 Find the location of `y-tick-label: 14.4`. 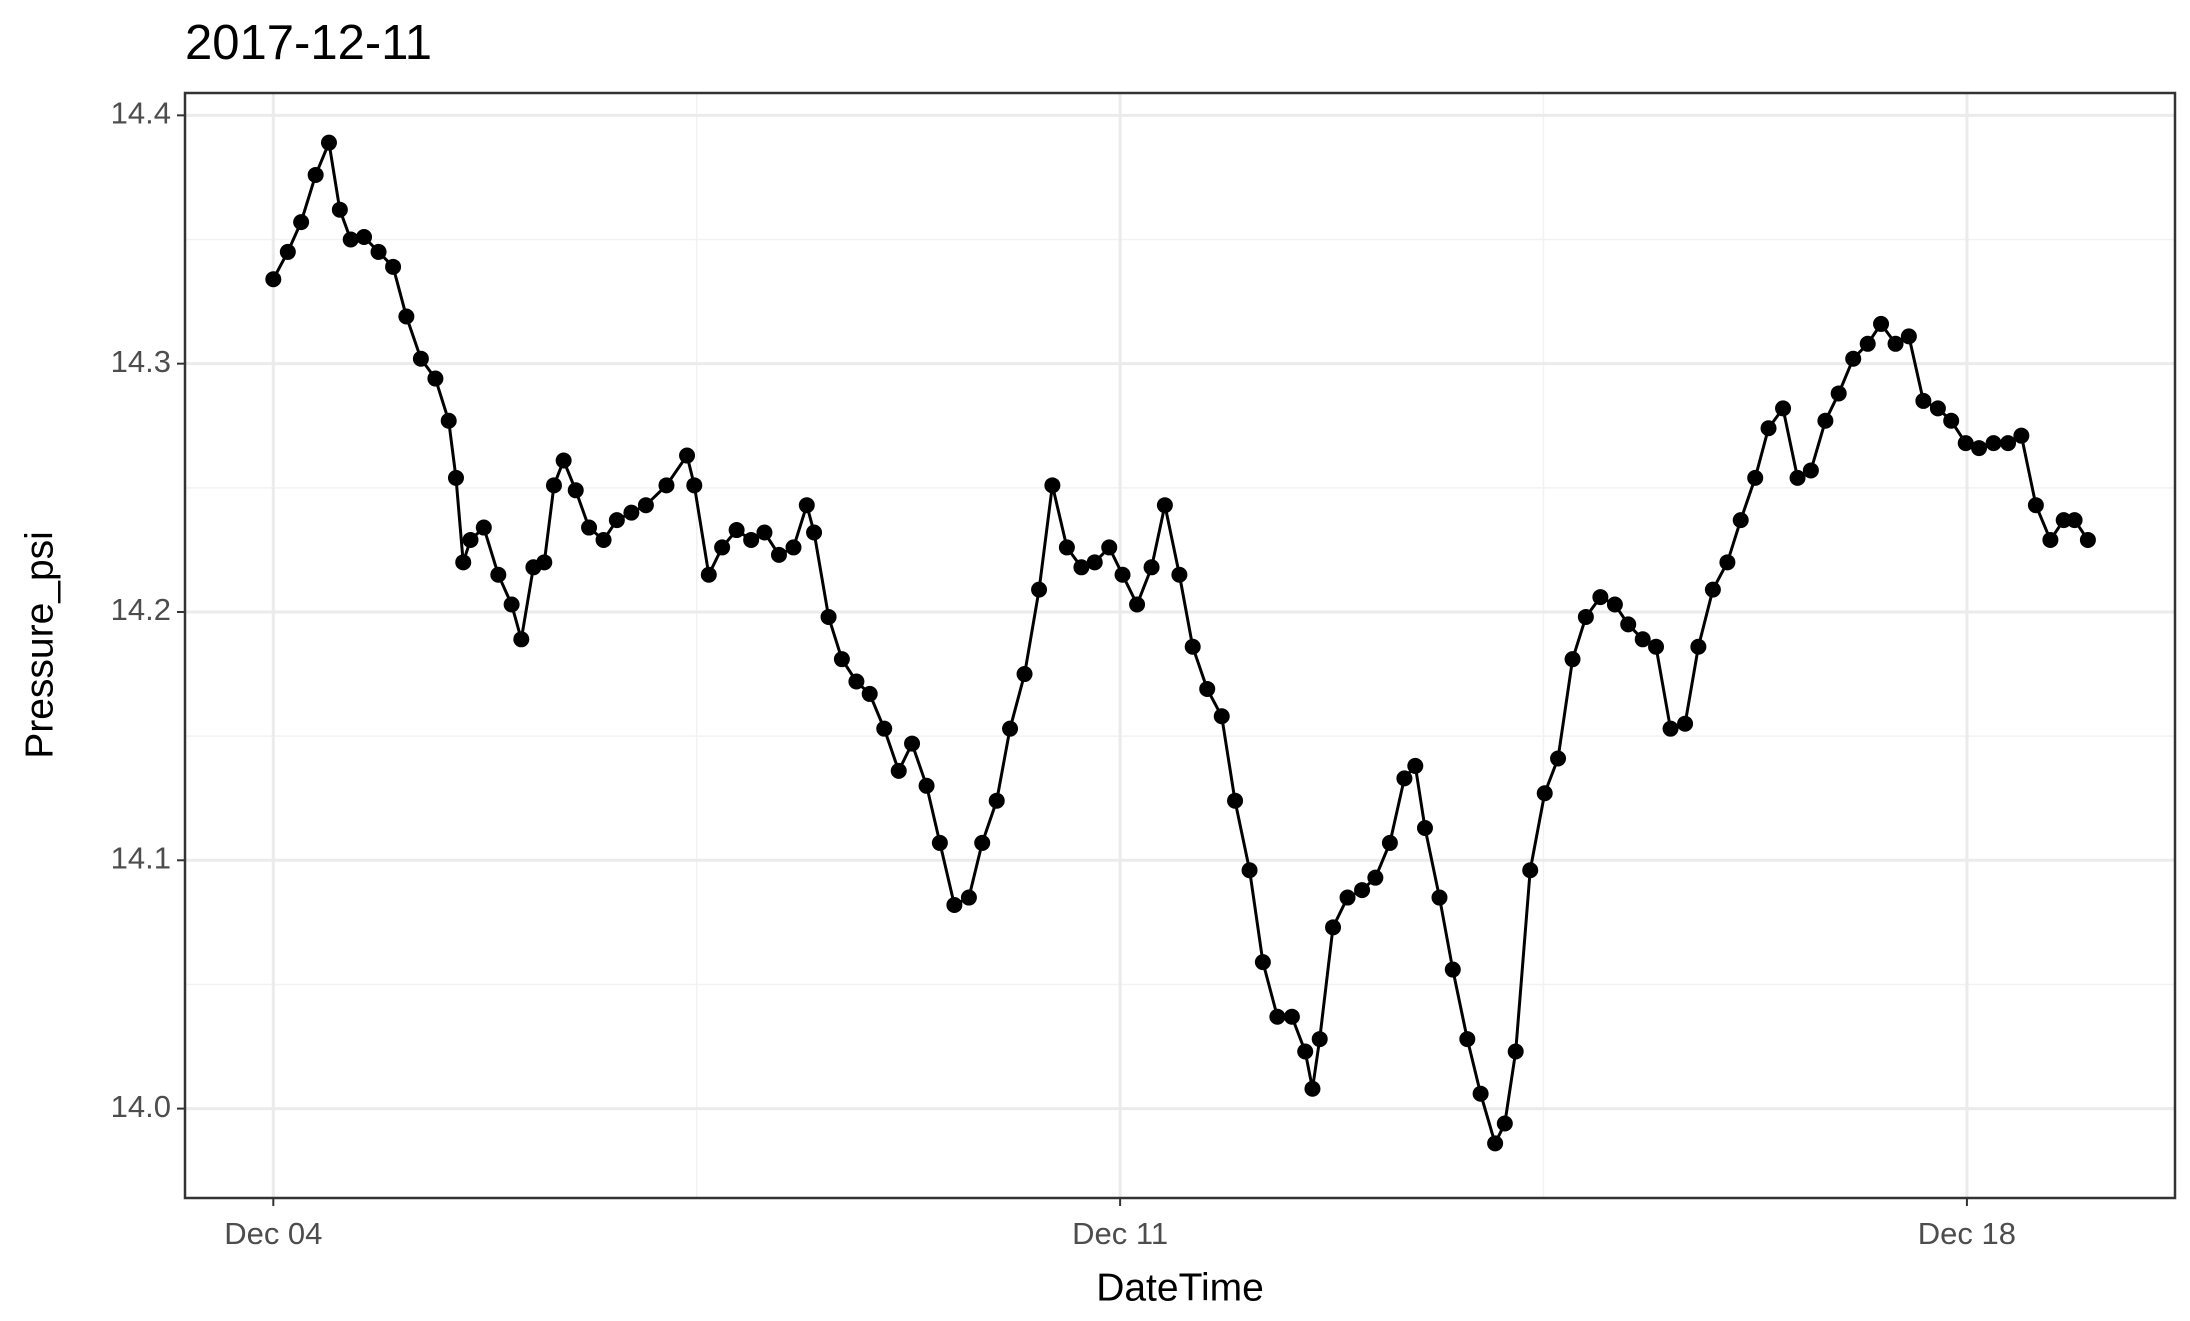

y-tick-label: 14.4 is located at coordinates (141, 113).